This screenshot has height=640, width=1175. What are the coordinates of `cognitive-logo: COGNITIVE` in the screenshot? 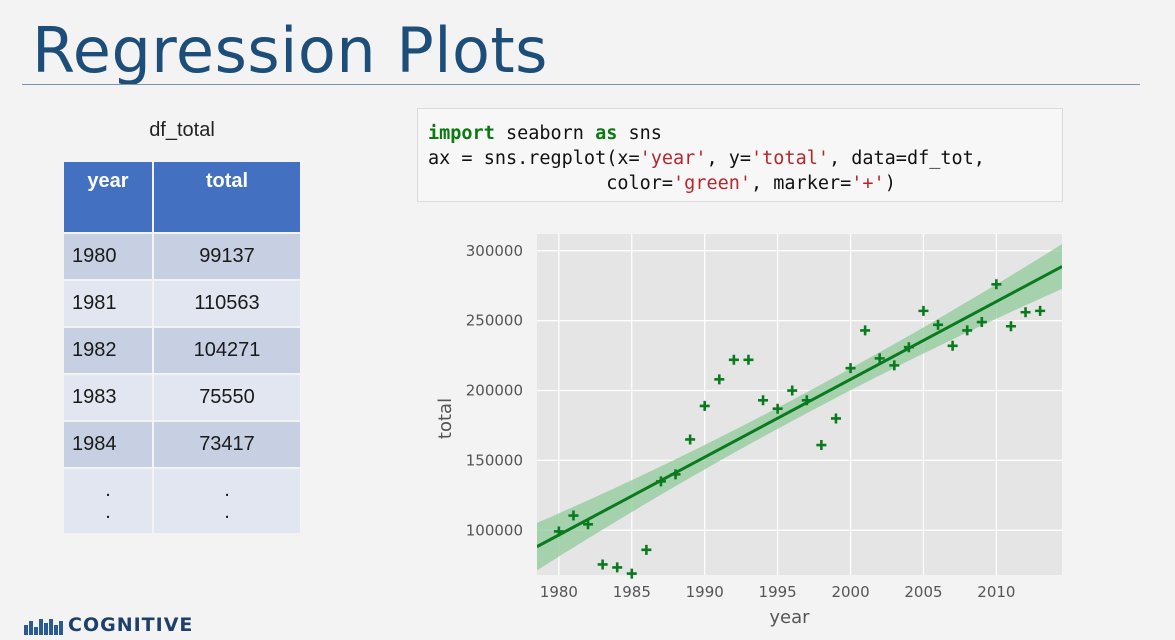 It's located at (108, 625).